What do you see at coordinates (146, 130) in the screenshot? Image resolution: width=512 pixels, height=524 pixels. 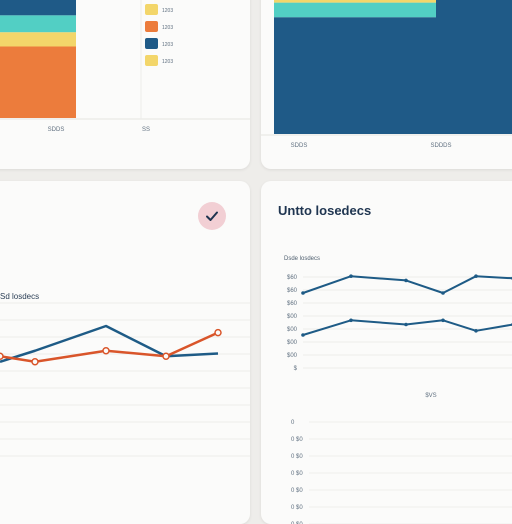 I see `x-tick-label: SS` at bounding box center [146, 130].